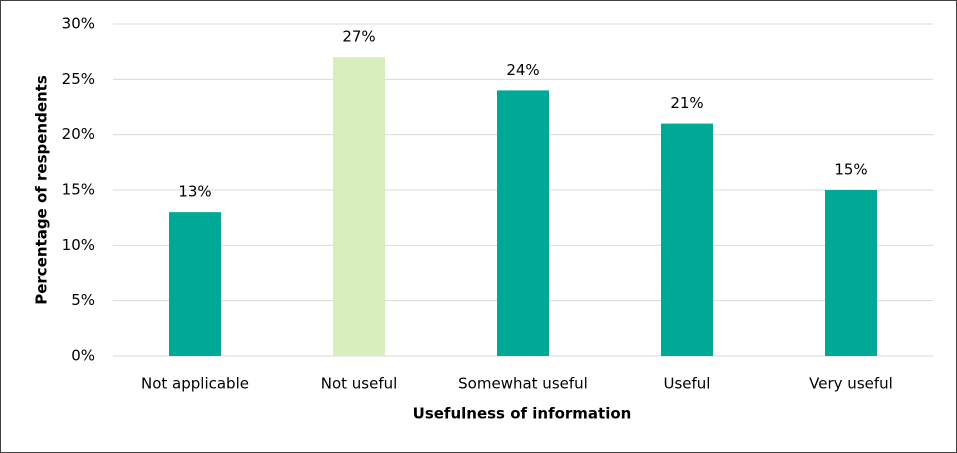 The width and height of the screenshot is (957, 453). I want to click on x-tick-label: Somewhat useful, so click(523, 384).